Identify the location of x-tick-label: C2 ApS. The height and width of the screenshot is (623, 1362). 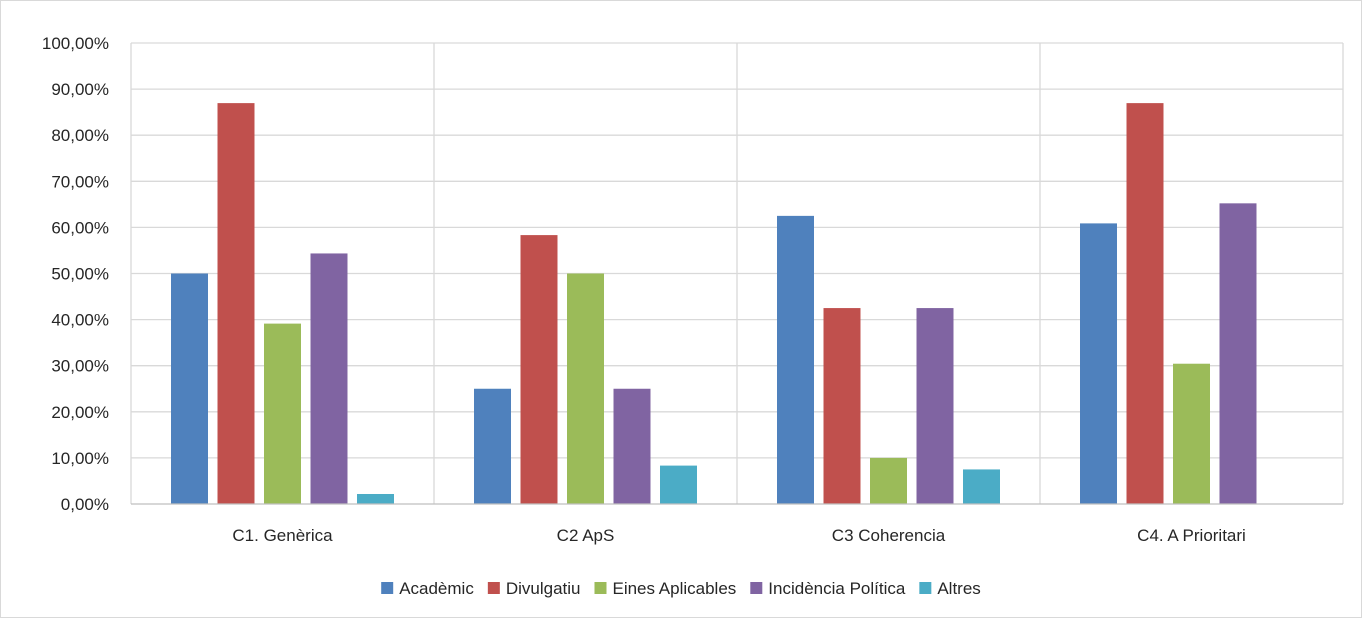
(586, 535).